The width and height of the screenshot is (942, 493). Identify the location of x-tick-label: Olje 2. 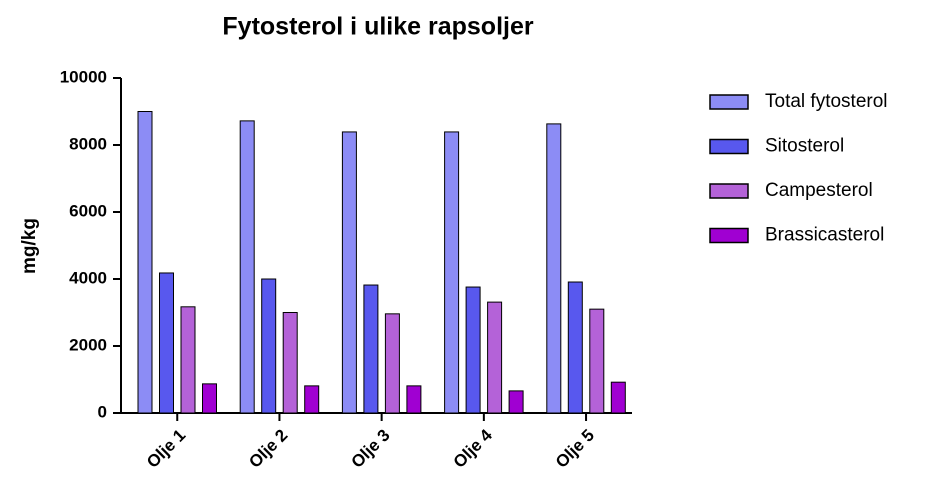
(268, 449).